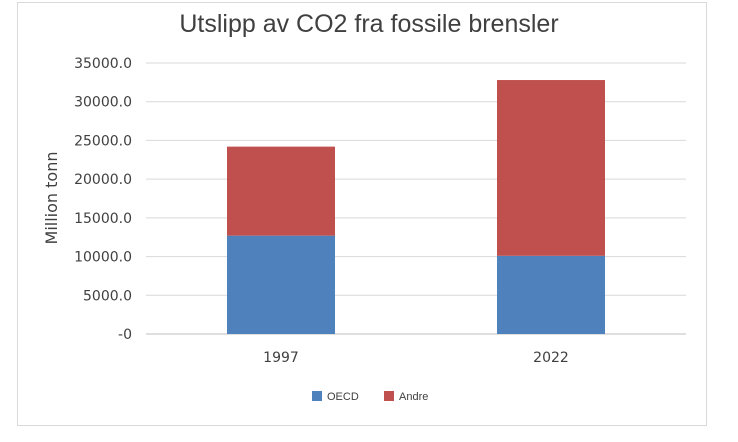  What do you see at coordinates (103, 180) in the screenshot?
I see `y-tick-label: 20000.0` at bounding box center [103, 180].